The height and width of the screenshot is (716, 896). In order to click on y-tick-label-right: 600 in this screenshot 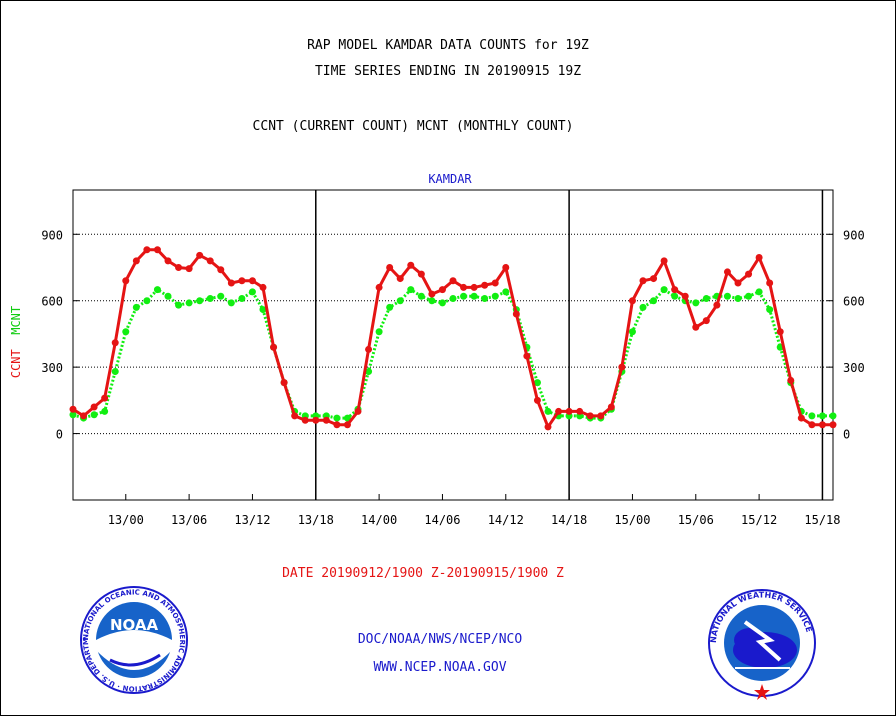, I will do `click(854, 302)`.